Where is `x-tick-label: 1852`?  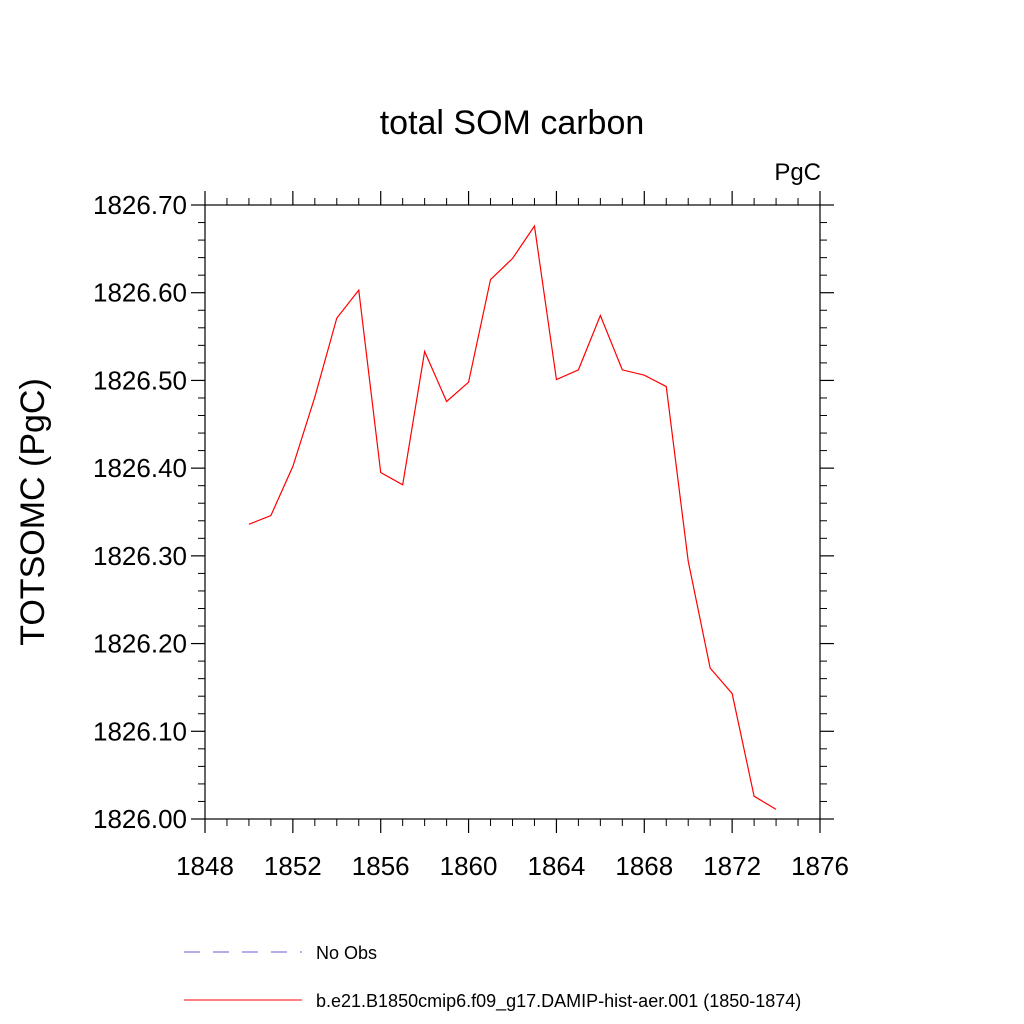
x-tick-label: 1852 is located at coordinates (293, 866).